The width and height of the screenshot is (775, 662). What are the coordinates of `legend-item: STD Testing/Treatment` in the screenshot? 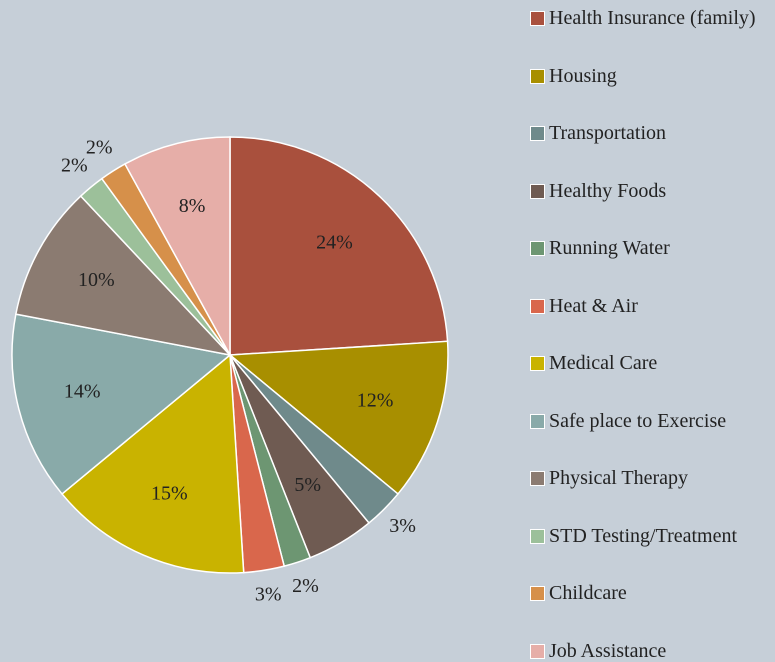 It's located at (652, 536).